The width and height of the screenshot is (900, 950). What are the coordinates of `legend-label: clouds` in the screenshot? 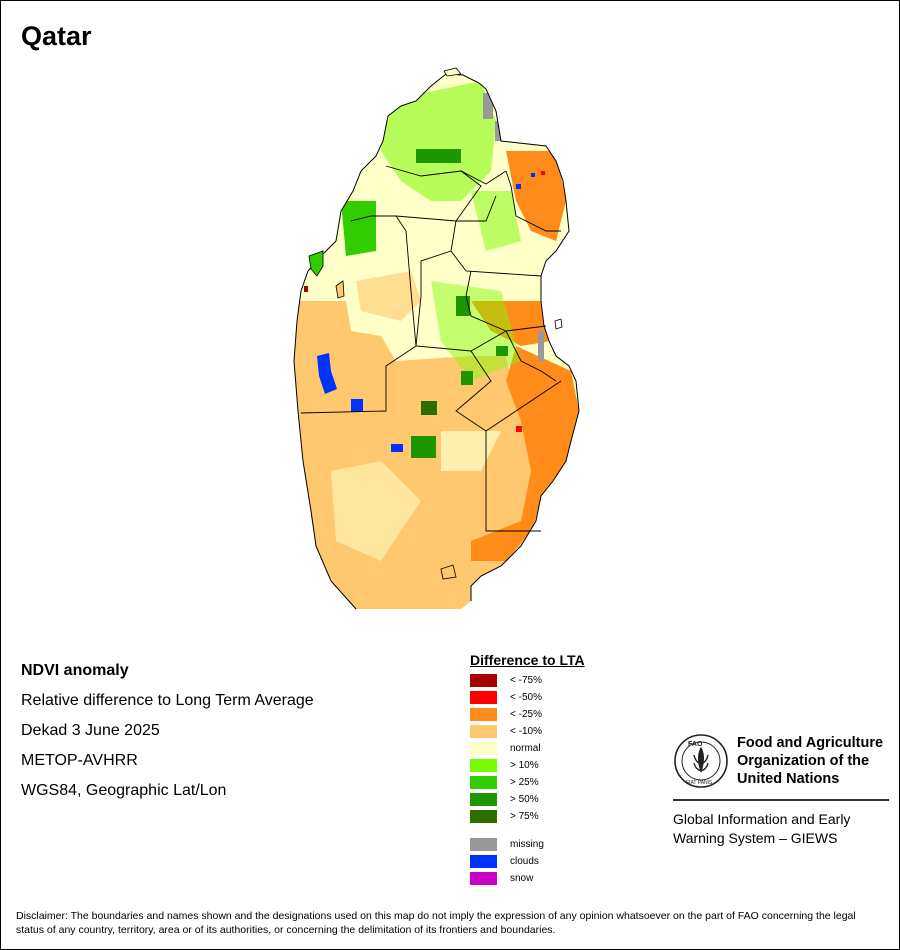 It's located at (524, 861).